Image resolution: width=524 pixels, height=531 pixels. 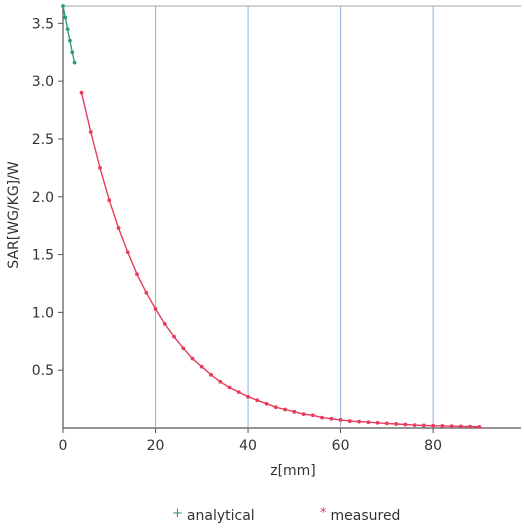 What do you see at coordinates (43, 198) in the screenshot?
I see `y-tick-label: 2.0` at bounding box center [43, 198].